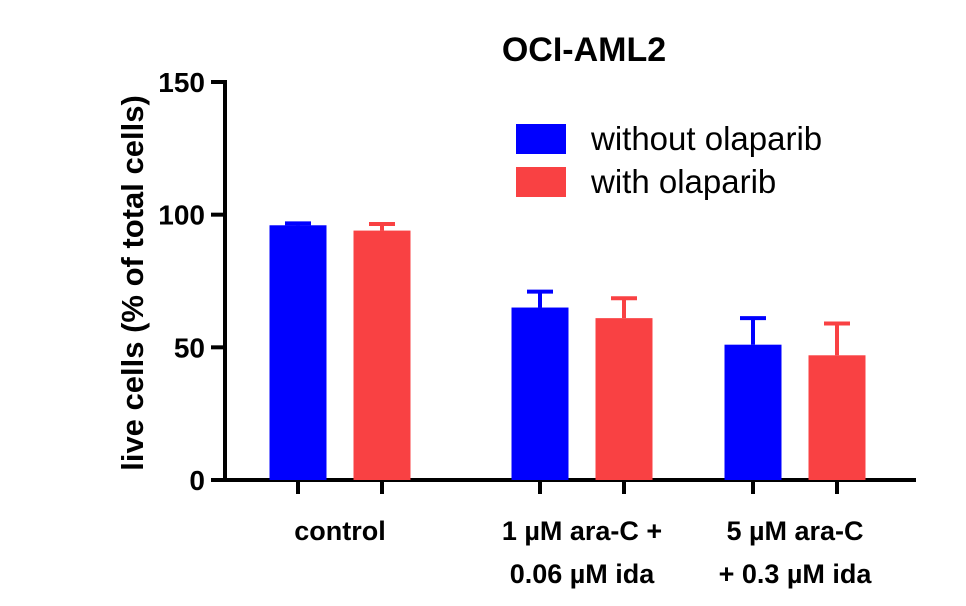 This screenshot has height=606, width=966. I want to click on chart-title: OCI-AML2, so click(584, 50).